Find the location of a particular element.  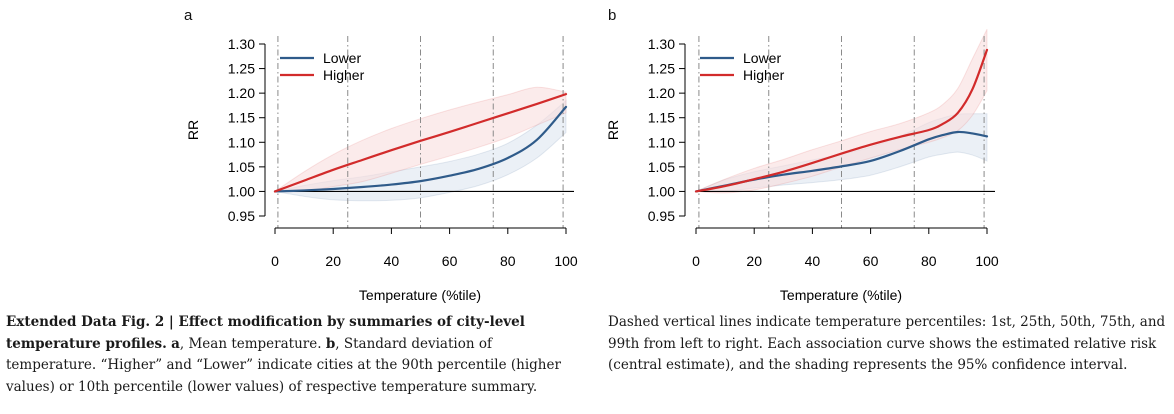

series-line-lower is located at coordinates (420, 149).